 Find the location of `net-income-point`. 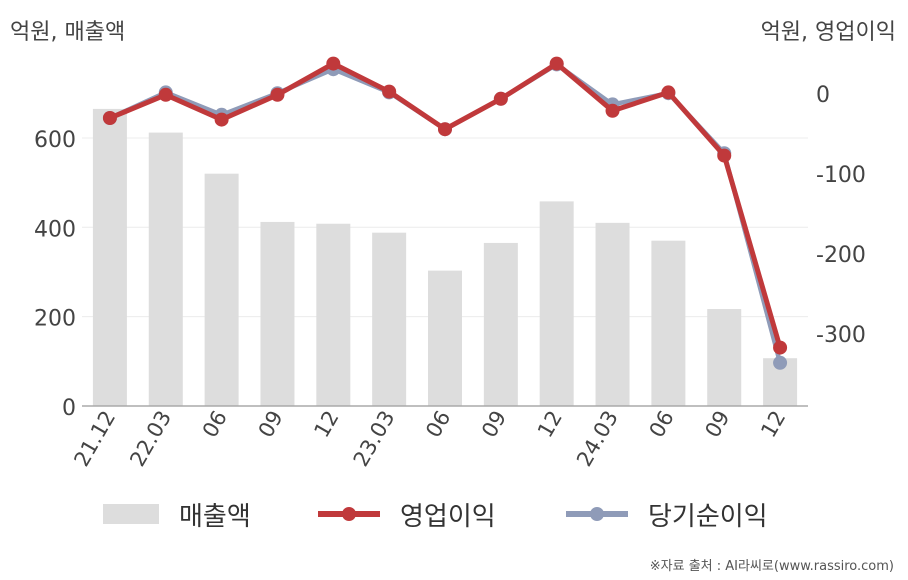

net-income-point is located at coordinates (780, 362).